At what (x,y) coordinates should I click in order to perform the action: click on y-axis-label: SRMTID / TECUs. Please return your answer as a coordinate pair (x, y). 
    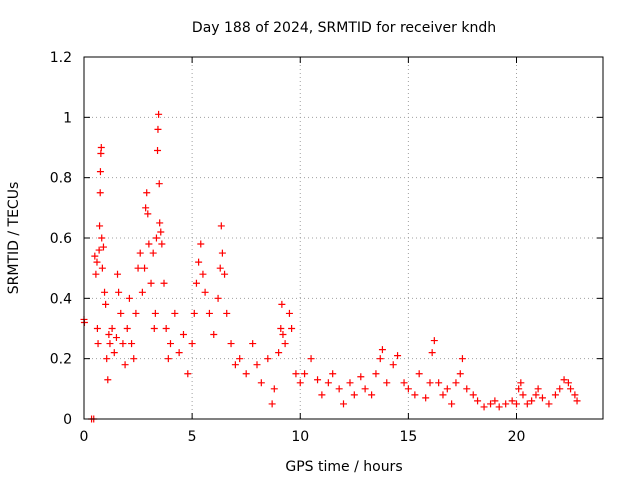
    Looking at the image, I should click on (14, 238).